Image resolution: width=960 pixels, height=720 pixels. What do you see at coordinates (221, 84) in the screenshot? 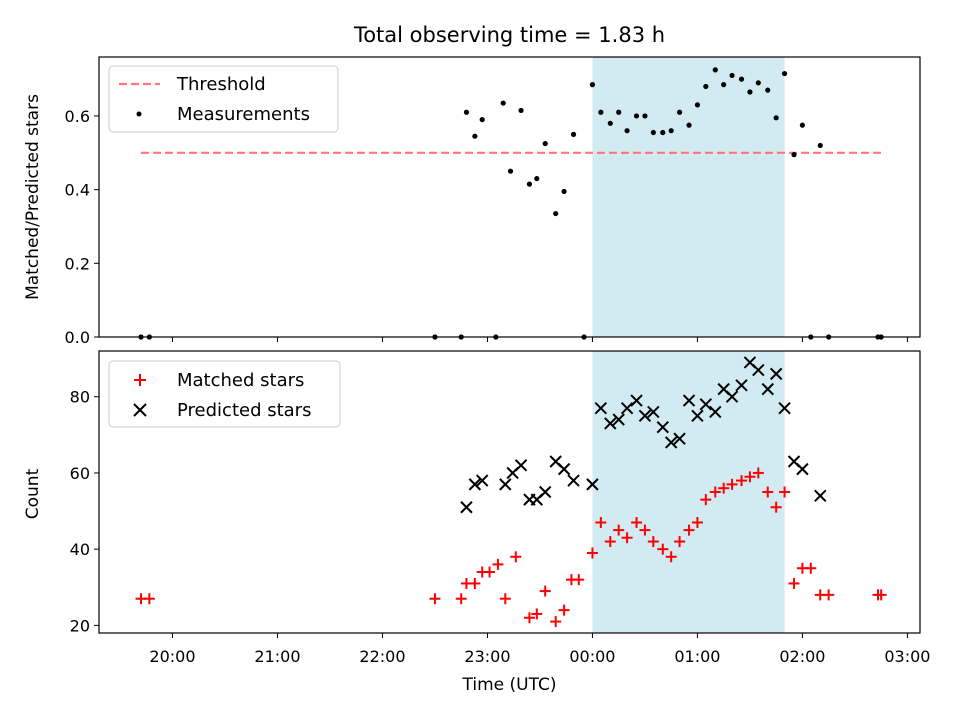
I see `legend-threshold-label: Threshold` at bounding box center [221, 84].